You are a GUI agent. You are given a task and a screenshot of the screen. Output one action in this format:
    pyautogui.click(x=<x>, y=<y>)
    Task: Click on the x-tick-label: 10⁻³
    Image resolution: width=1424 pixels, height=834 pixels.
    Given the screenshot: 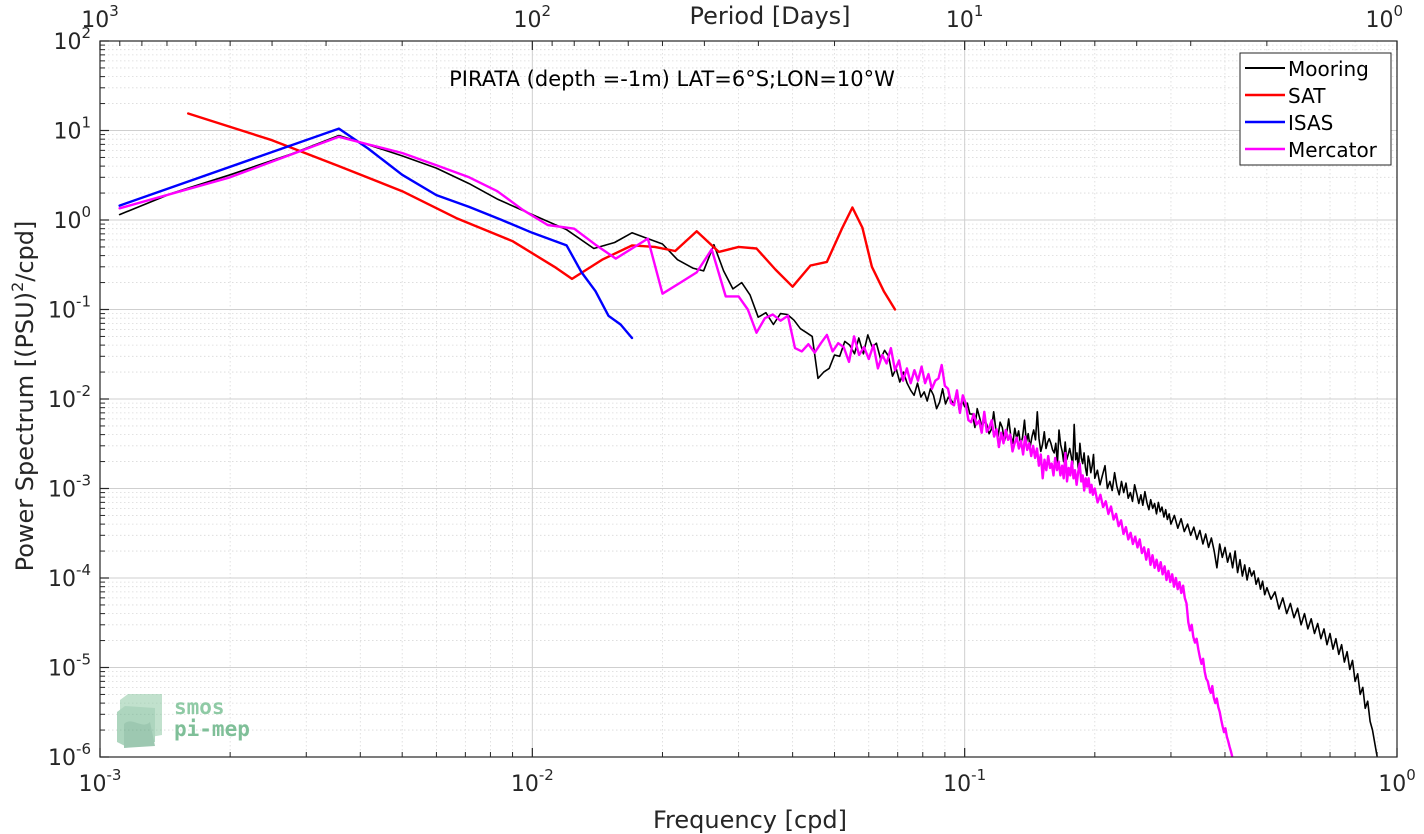 What is the action you would take?
    pyautogui.click(x=100, y=781)
    